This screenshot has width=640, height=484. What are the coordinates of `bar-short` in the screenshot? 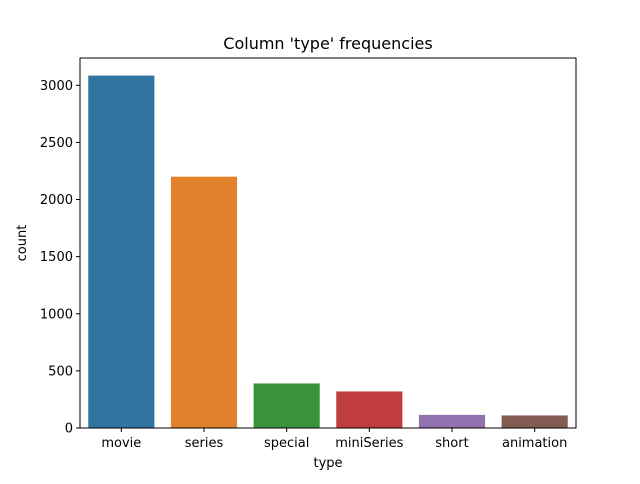 It's located at (452, 421).